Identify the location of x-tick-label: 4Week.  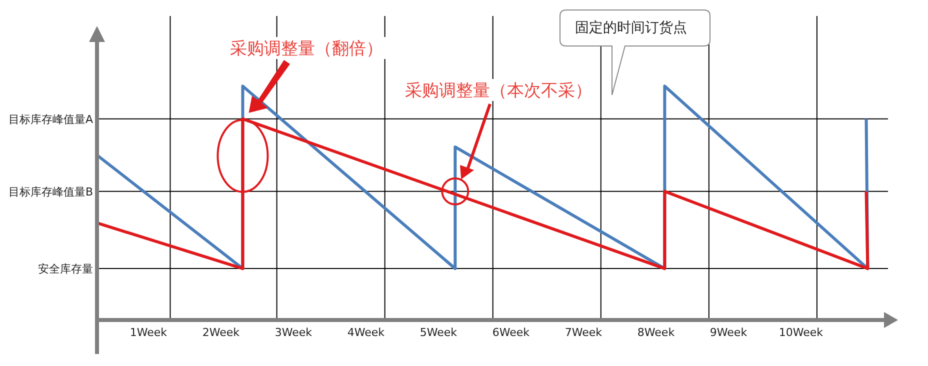
(366, 332).